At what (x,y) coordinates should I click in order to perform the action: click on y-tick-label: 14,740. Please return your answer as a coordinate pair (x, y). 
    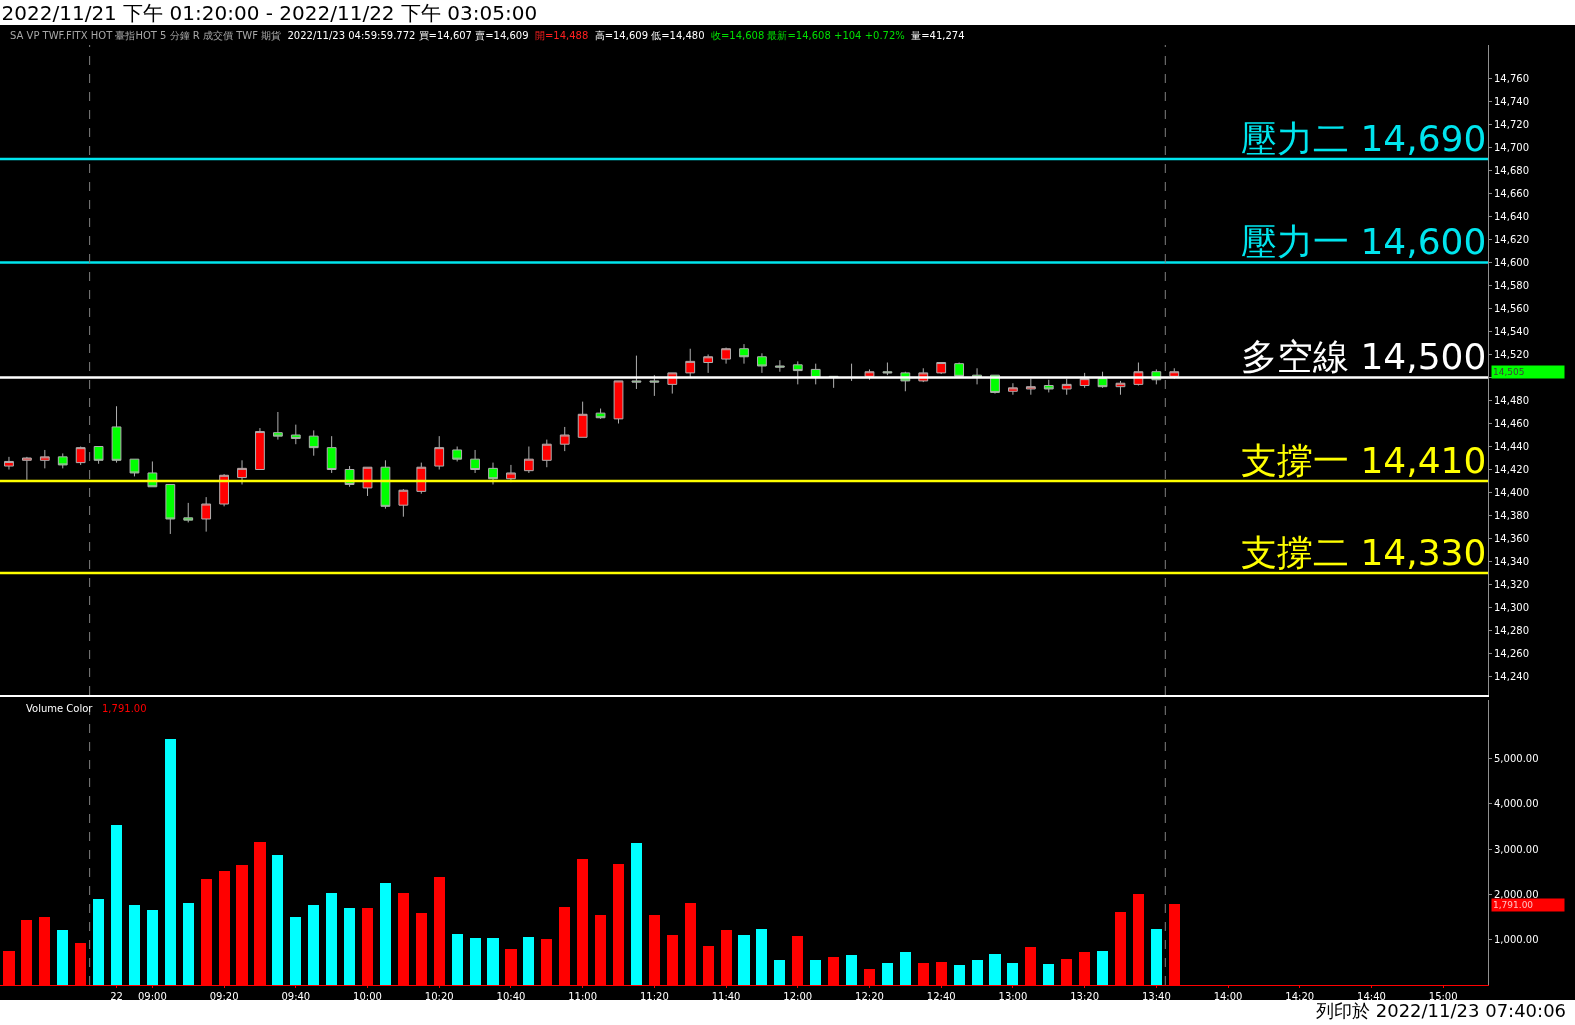
    Looking at the image, I should click on (1511, 101).